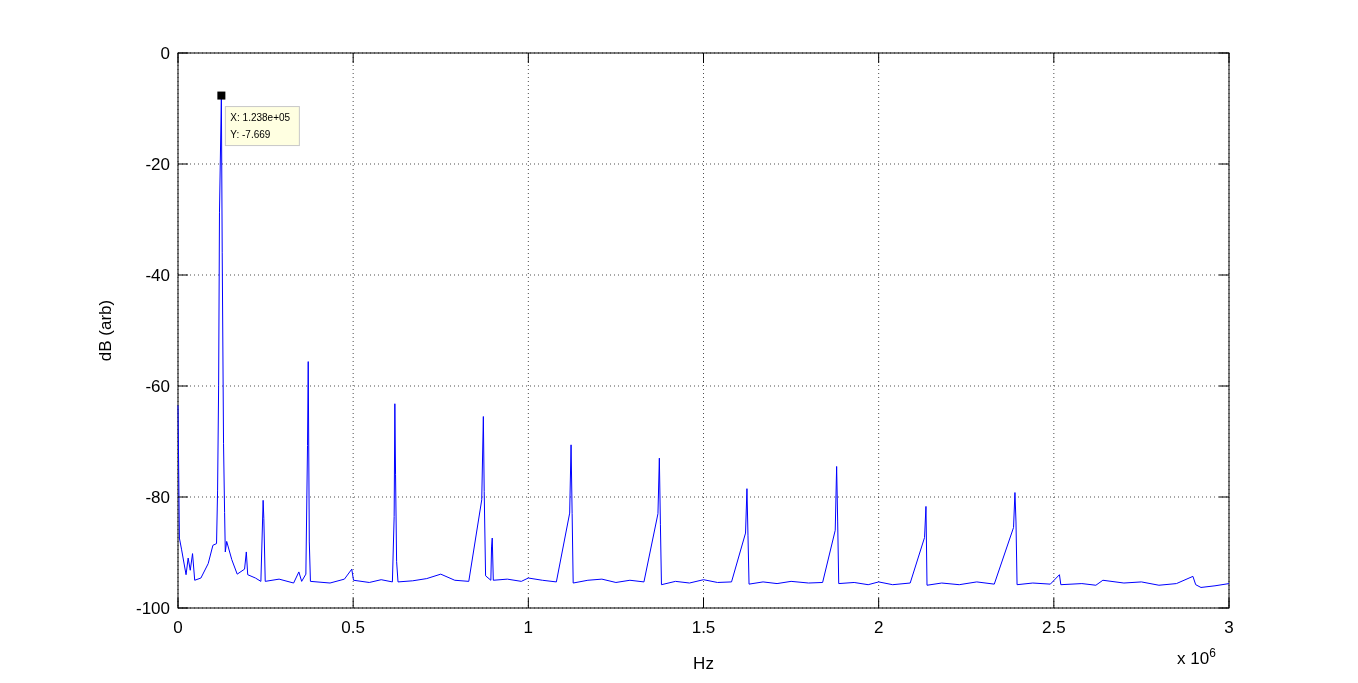 The image size is (1358, 683). What do you see at coordinates (152, 608) in the screenshot?
I see `y-tick-label: -100` at bounding box center [152, 608].